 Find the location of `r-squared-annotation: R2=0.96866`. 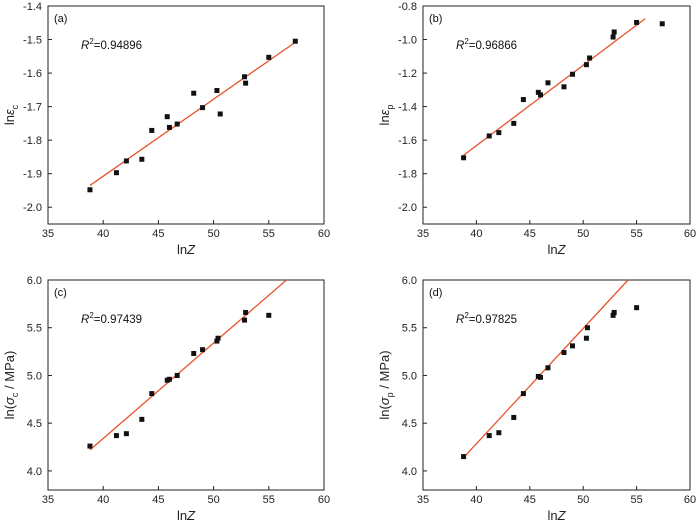

r-squared-annotation: R2=0.96866 is located at coordinates (486, 44).